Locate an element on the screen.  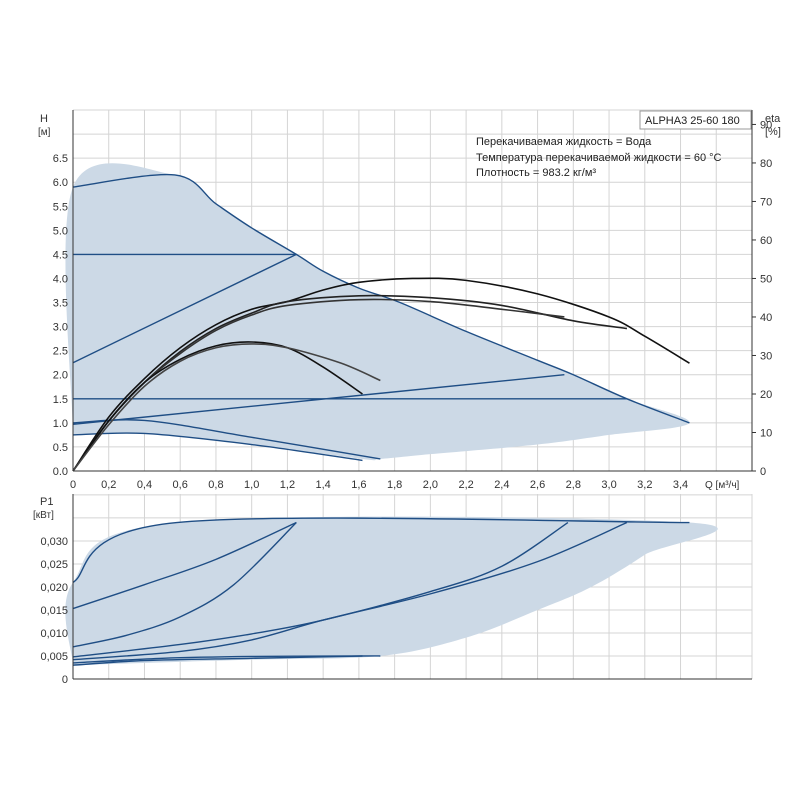
p1-tick-label: 0,005 is located at coordinates (54, 657).